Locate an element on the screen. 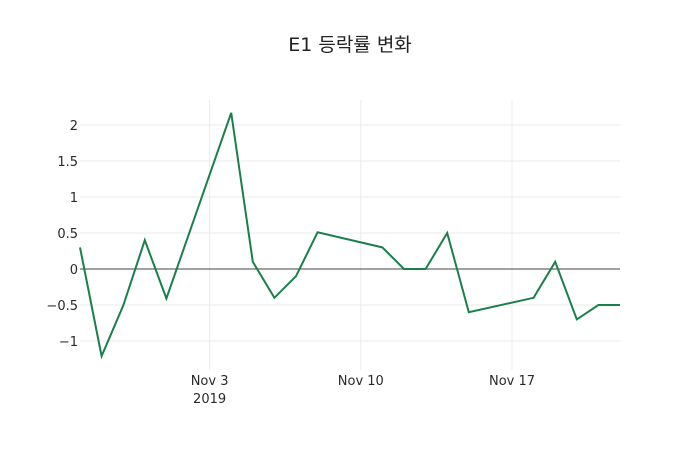  x-tick-label: Nov 17 is located at coordinates (512, 381).